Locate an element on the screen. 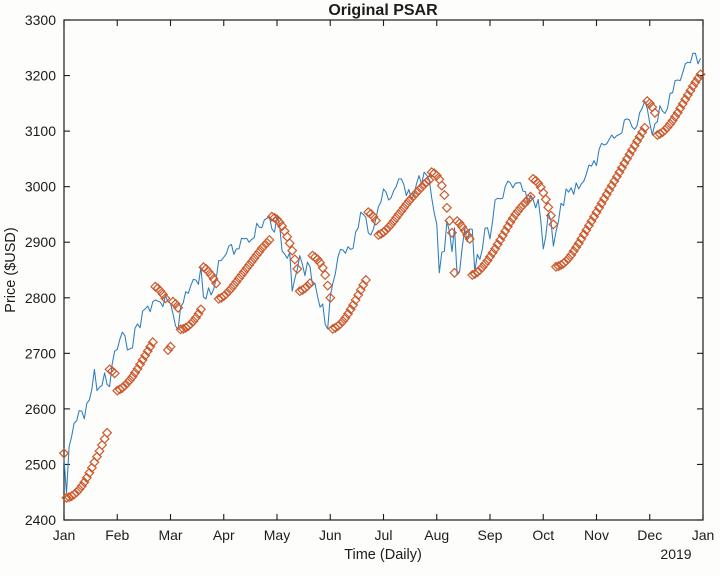 Image resolution: width=720 pixels, height=576 pixels. x-tick-label: Jun is located at coordinates (330, 535).